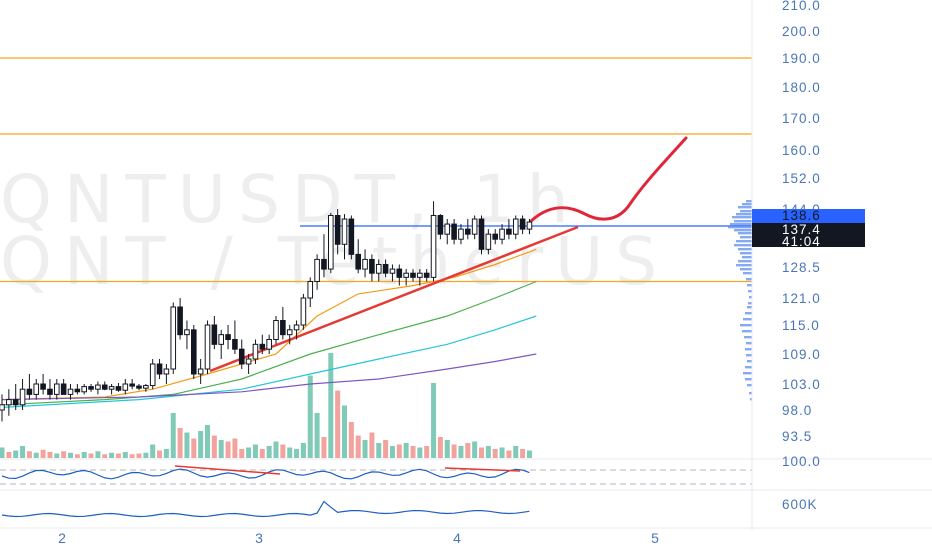 Image resolution: width=932 pixels, height=550 pixels. I want to click on time-tick-label: 2, so click(62, 538).